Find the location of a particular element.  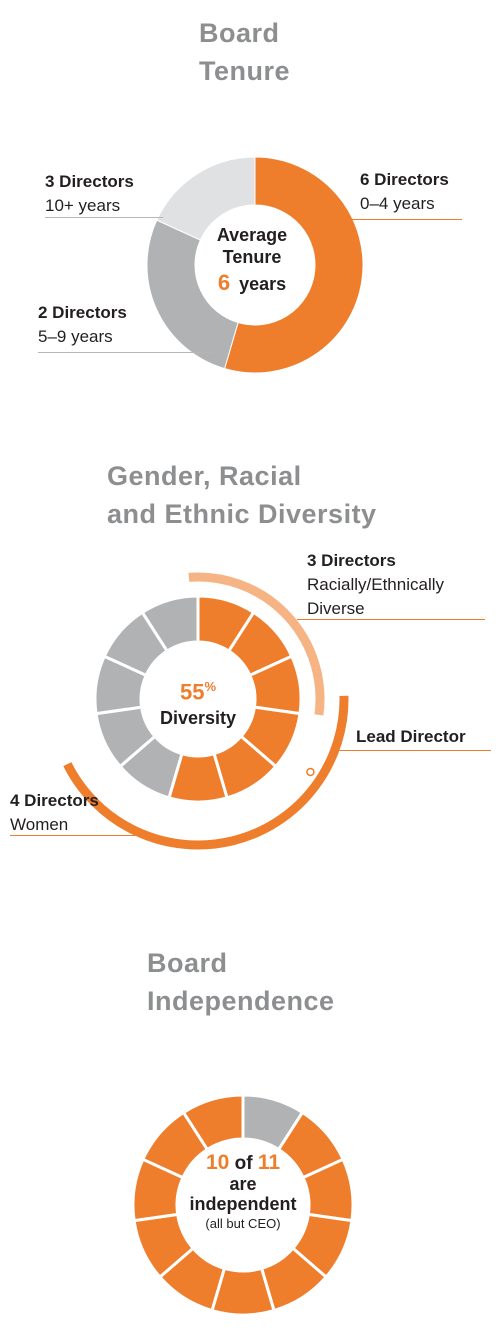

diversity-label-racial: 3 Directors Racially/Ethnically Diverse is located at coordinates (375, 585).